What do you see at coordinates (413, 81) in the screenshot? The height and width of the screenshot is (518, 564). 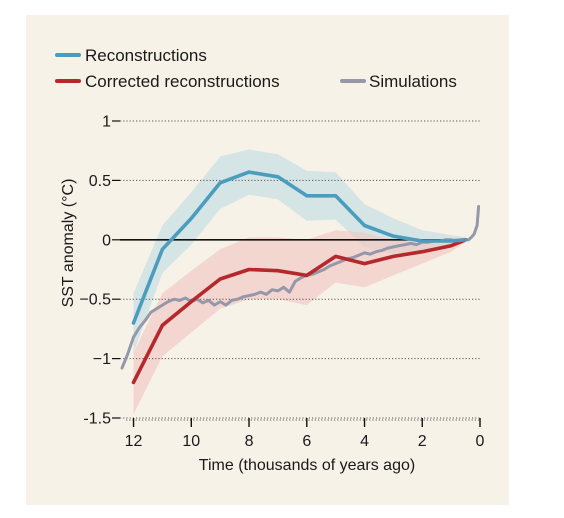 I see `legend-label-2: Simulations` at bounding box center [413, 81].